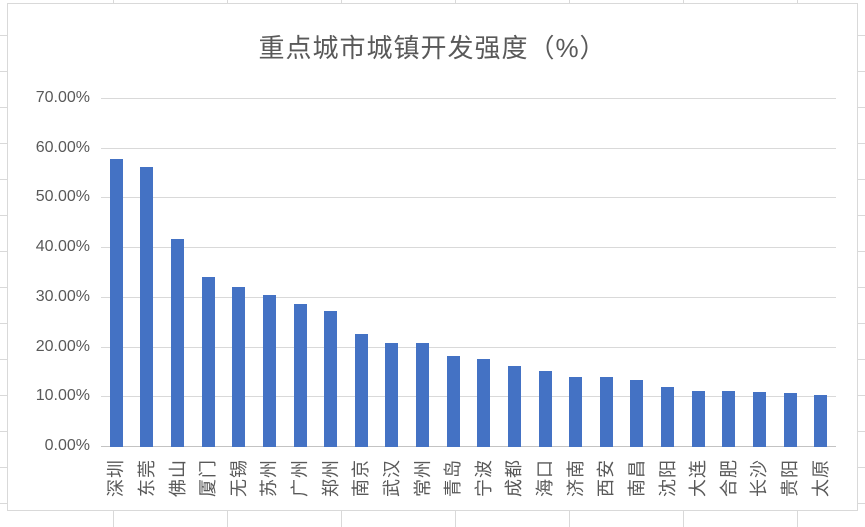 Image resolution: width=865 pixels, height=527 pixels. I want to click on y-tick-label-30: 30.00%, so click(62, 296).